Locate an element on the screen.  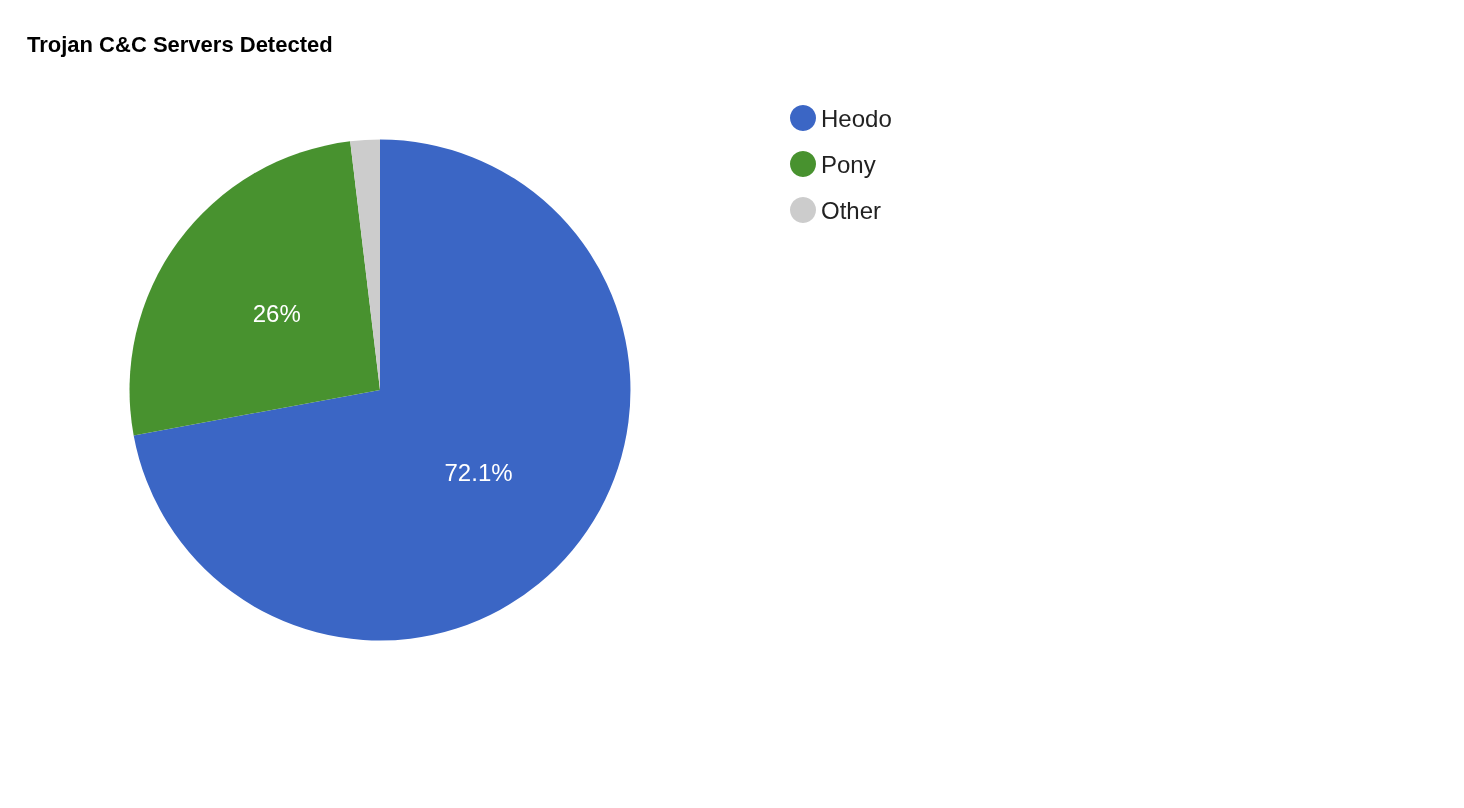
data-label: 26% is located at coordinates (276, 314).